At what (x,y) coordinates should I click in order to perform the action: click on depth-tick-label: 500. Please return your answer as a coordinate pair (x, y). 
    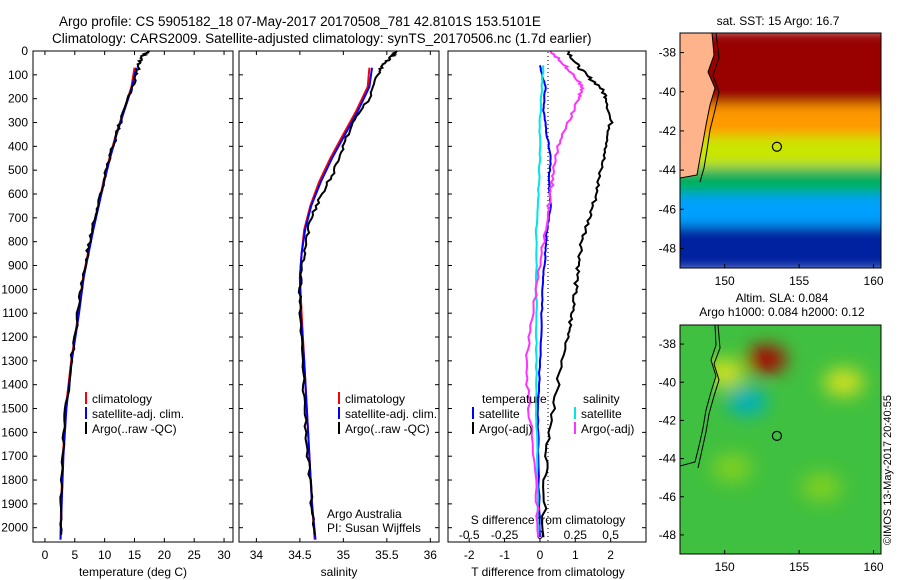
    Looking at the image, I should click on (18, 170).